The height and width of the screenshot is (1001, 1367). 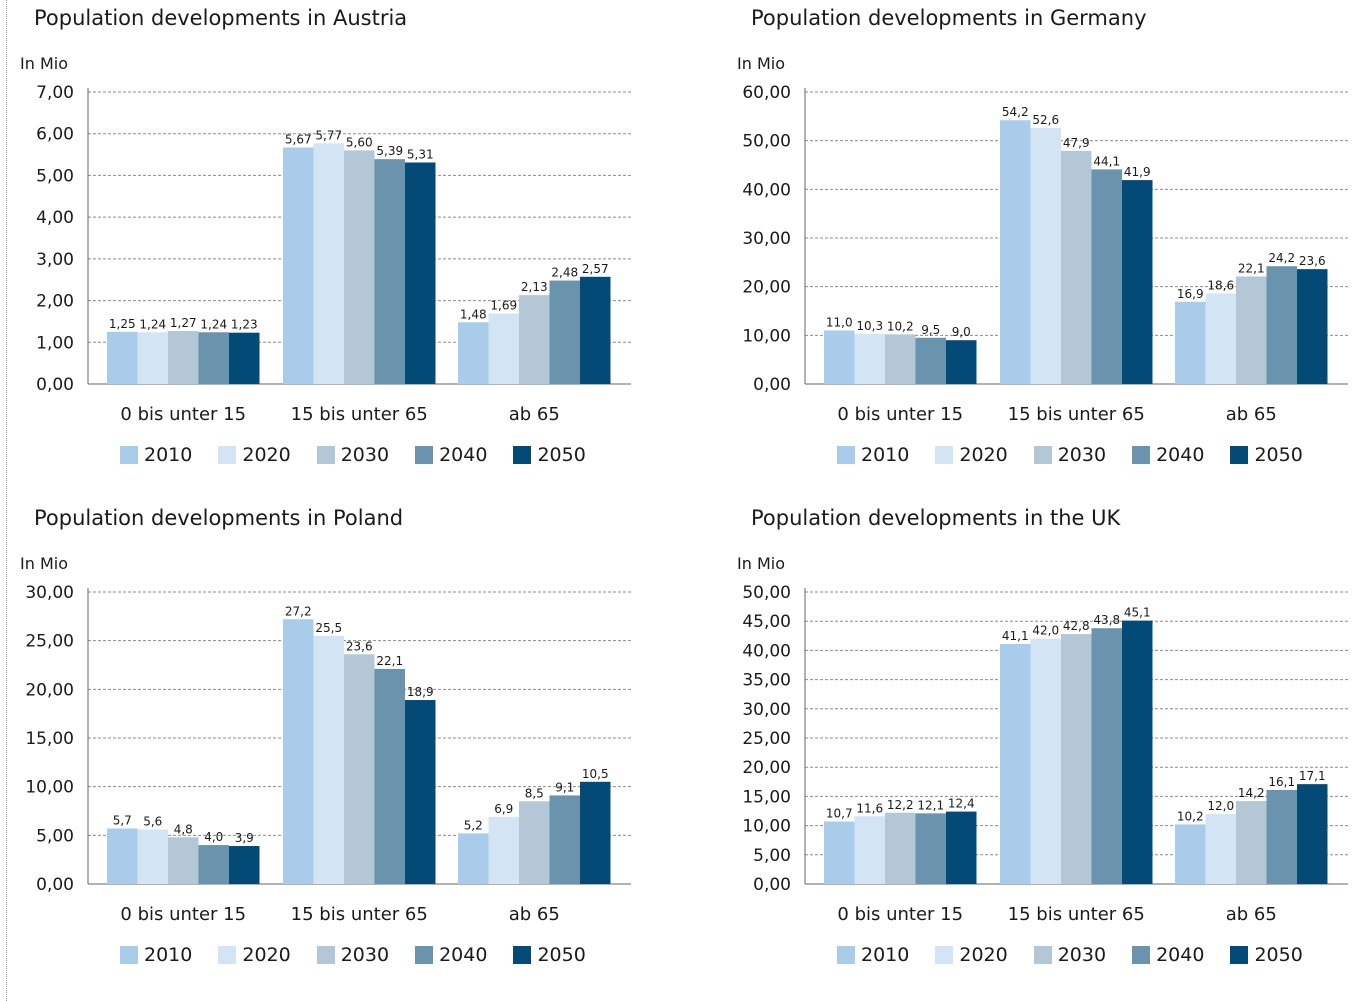 I want to click on chart-legend: 2010 2020 2030 2040 2050, so click(x=1083, y=955).